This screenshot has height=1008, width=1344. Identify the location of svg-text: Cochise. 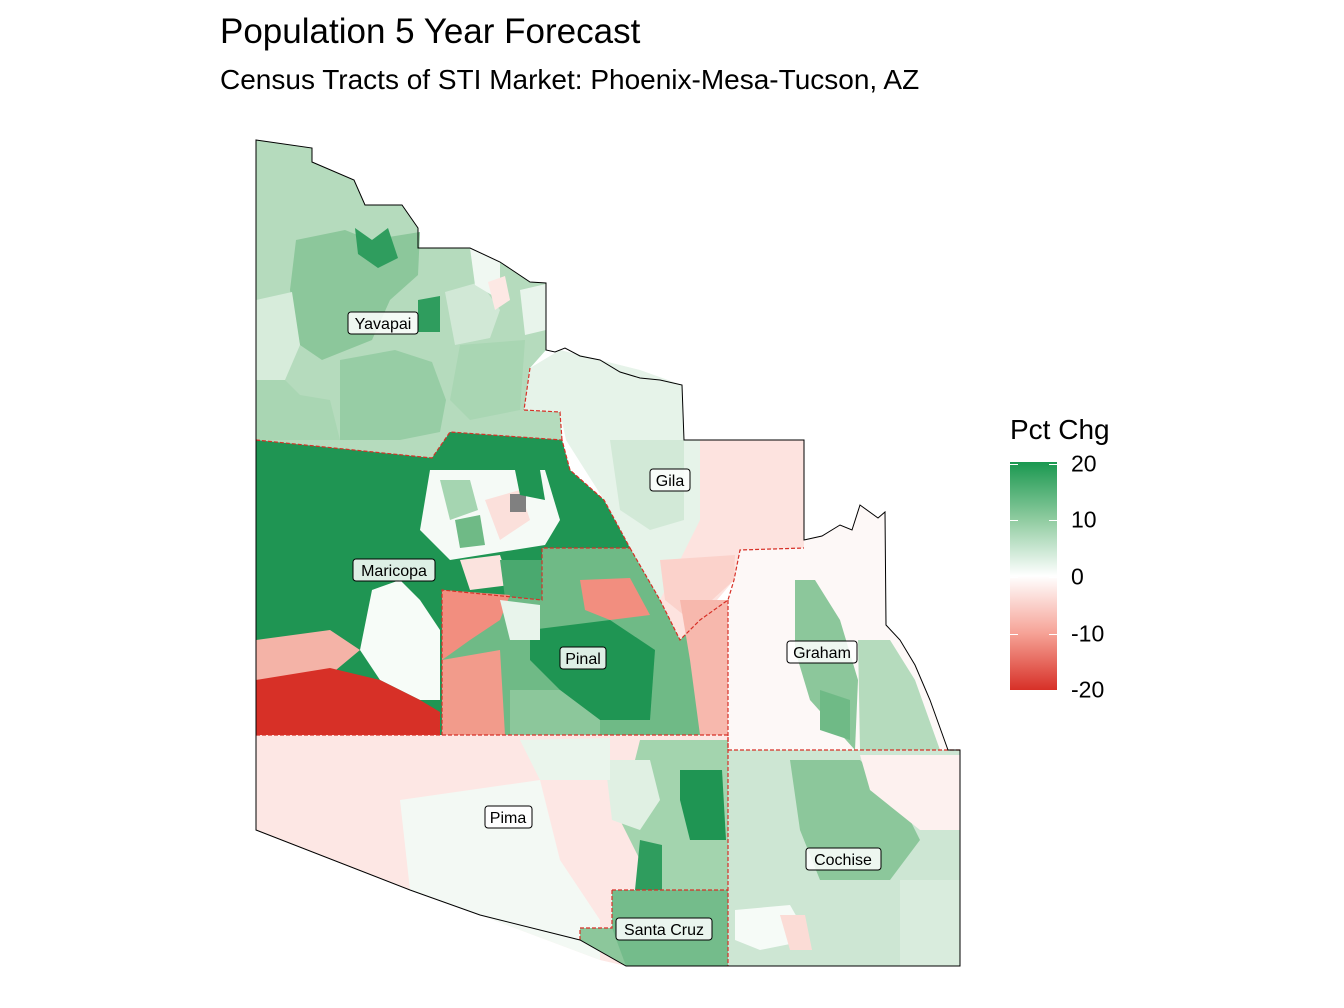
(843, 860).